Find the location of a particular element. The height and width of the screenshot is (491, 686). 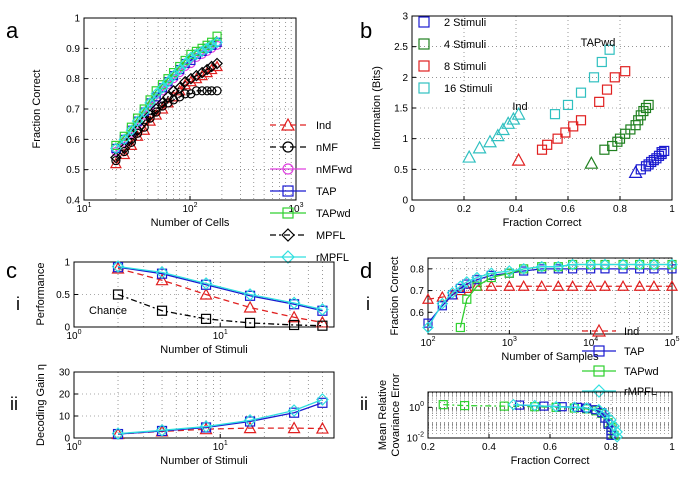

d-i-legend-label-TAP: TAP is located at coordinates (634, 352).